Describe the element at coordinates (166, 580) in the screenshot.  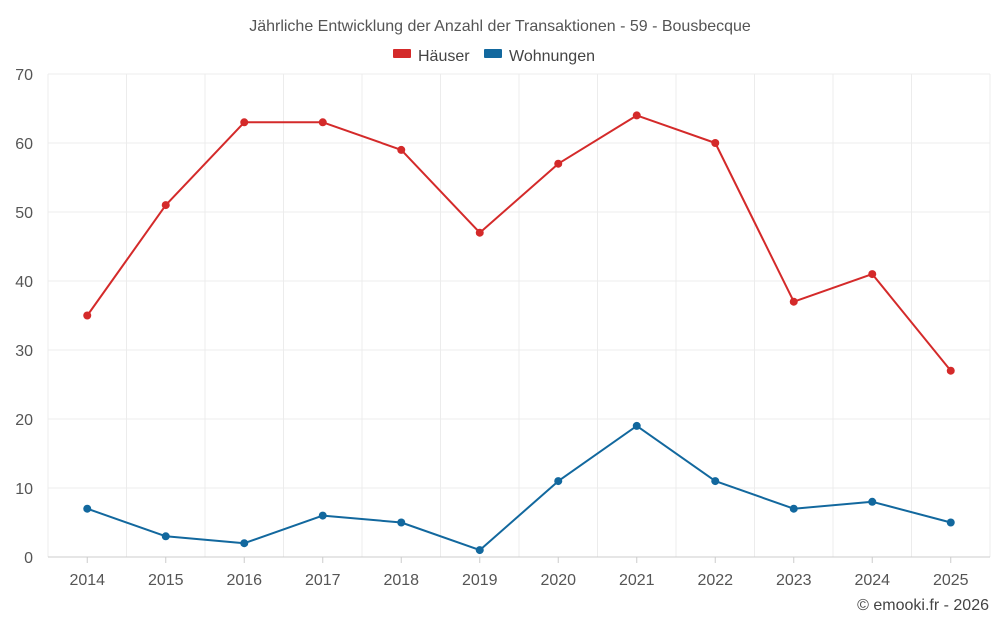
I see `x-tick-label: 2015` at that location.